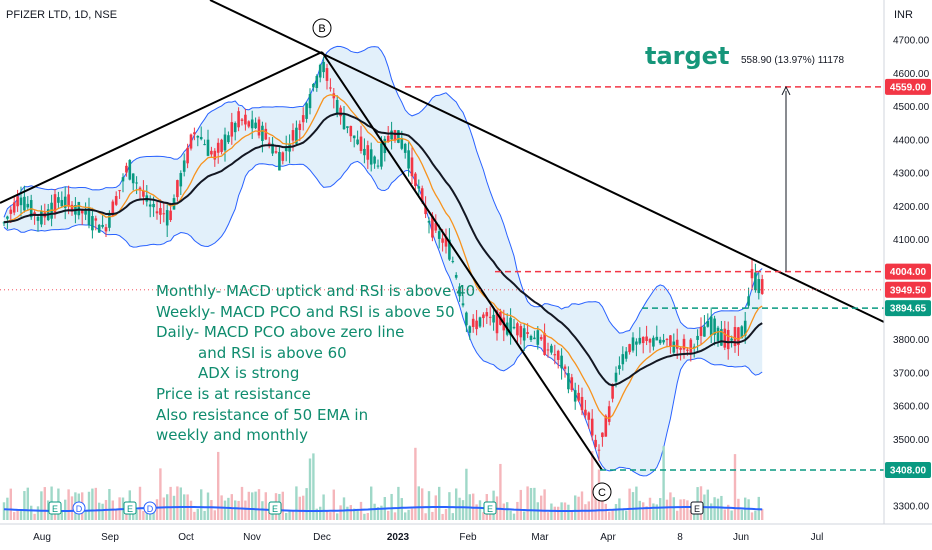 Image resolution: width=932 pixels, height=550 pixels. I want to click on price-tag-label: 3894.65, so click(908, 309).